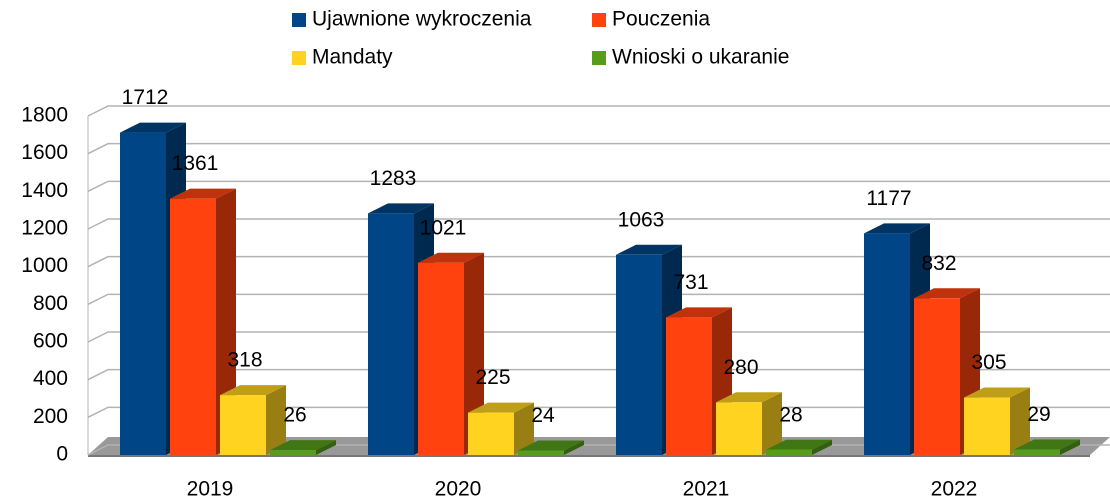 The height and width of the screenshot is (500, 1110). Describe the element at coordinates (393, 178) in the screenshot. I see `data-label: 1283` at that location.